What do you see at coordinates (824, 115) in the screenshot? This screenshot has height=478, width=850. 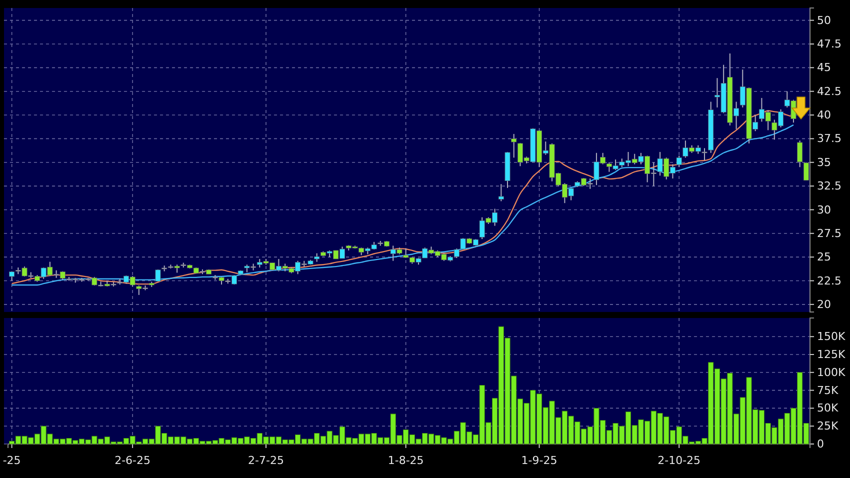 I see `y-tick-label: 40` at bounding box center [824, 115].